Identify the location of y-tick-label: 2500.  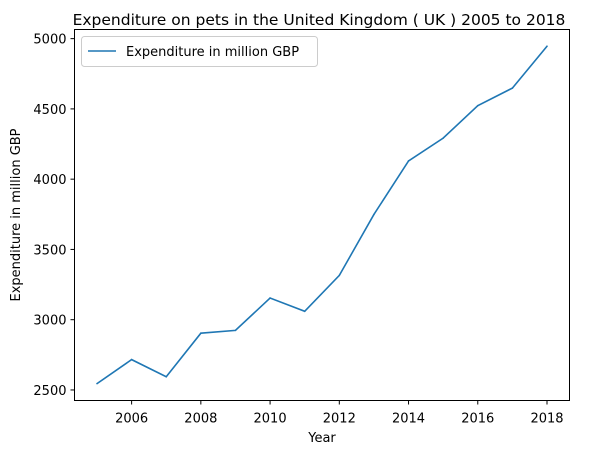
(49, 391).